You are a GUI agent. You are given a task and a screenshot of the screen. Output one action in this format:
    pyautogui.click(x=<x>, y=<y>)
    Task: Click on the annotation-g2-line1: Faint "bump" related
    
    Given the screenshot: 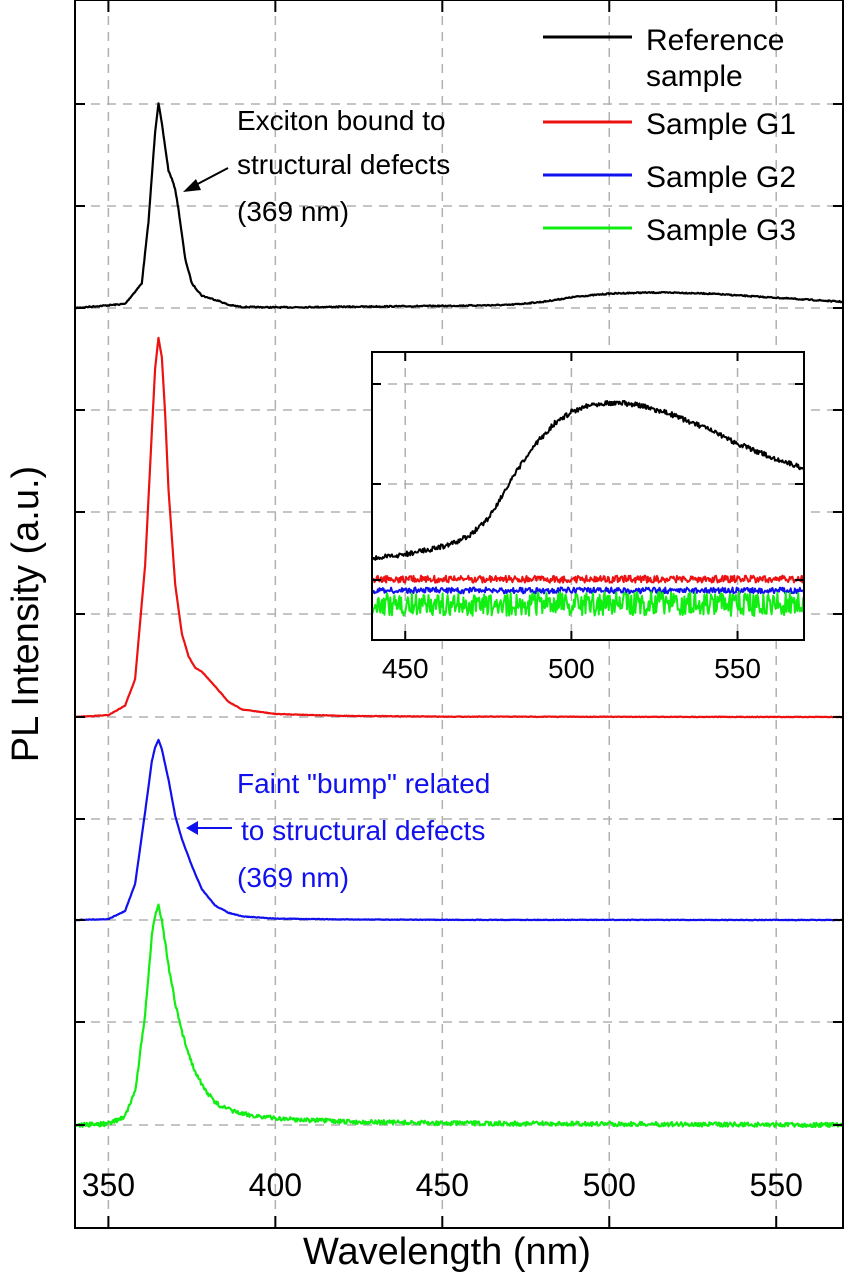 What is the action you would take?
    pyautogui.click(x=363, y=783)
    